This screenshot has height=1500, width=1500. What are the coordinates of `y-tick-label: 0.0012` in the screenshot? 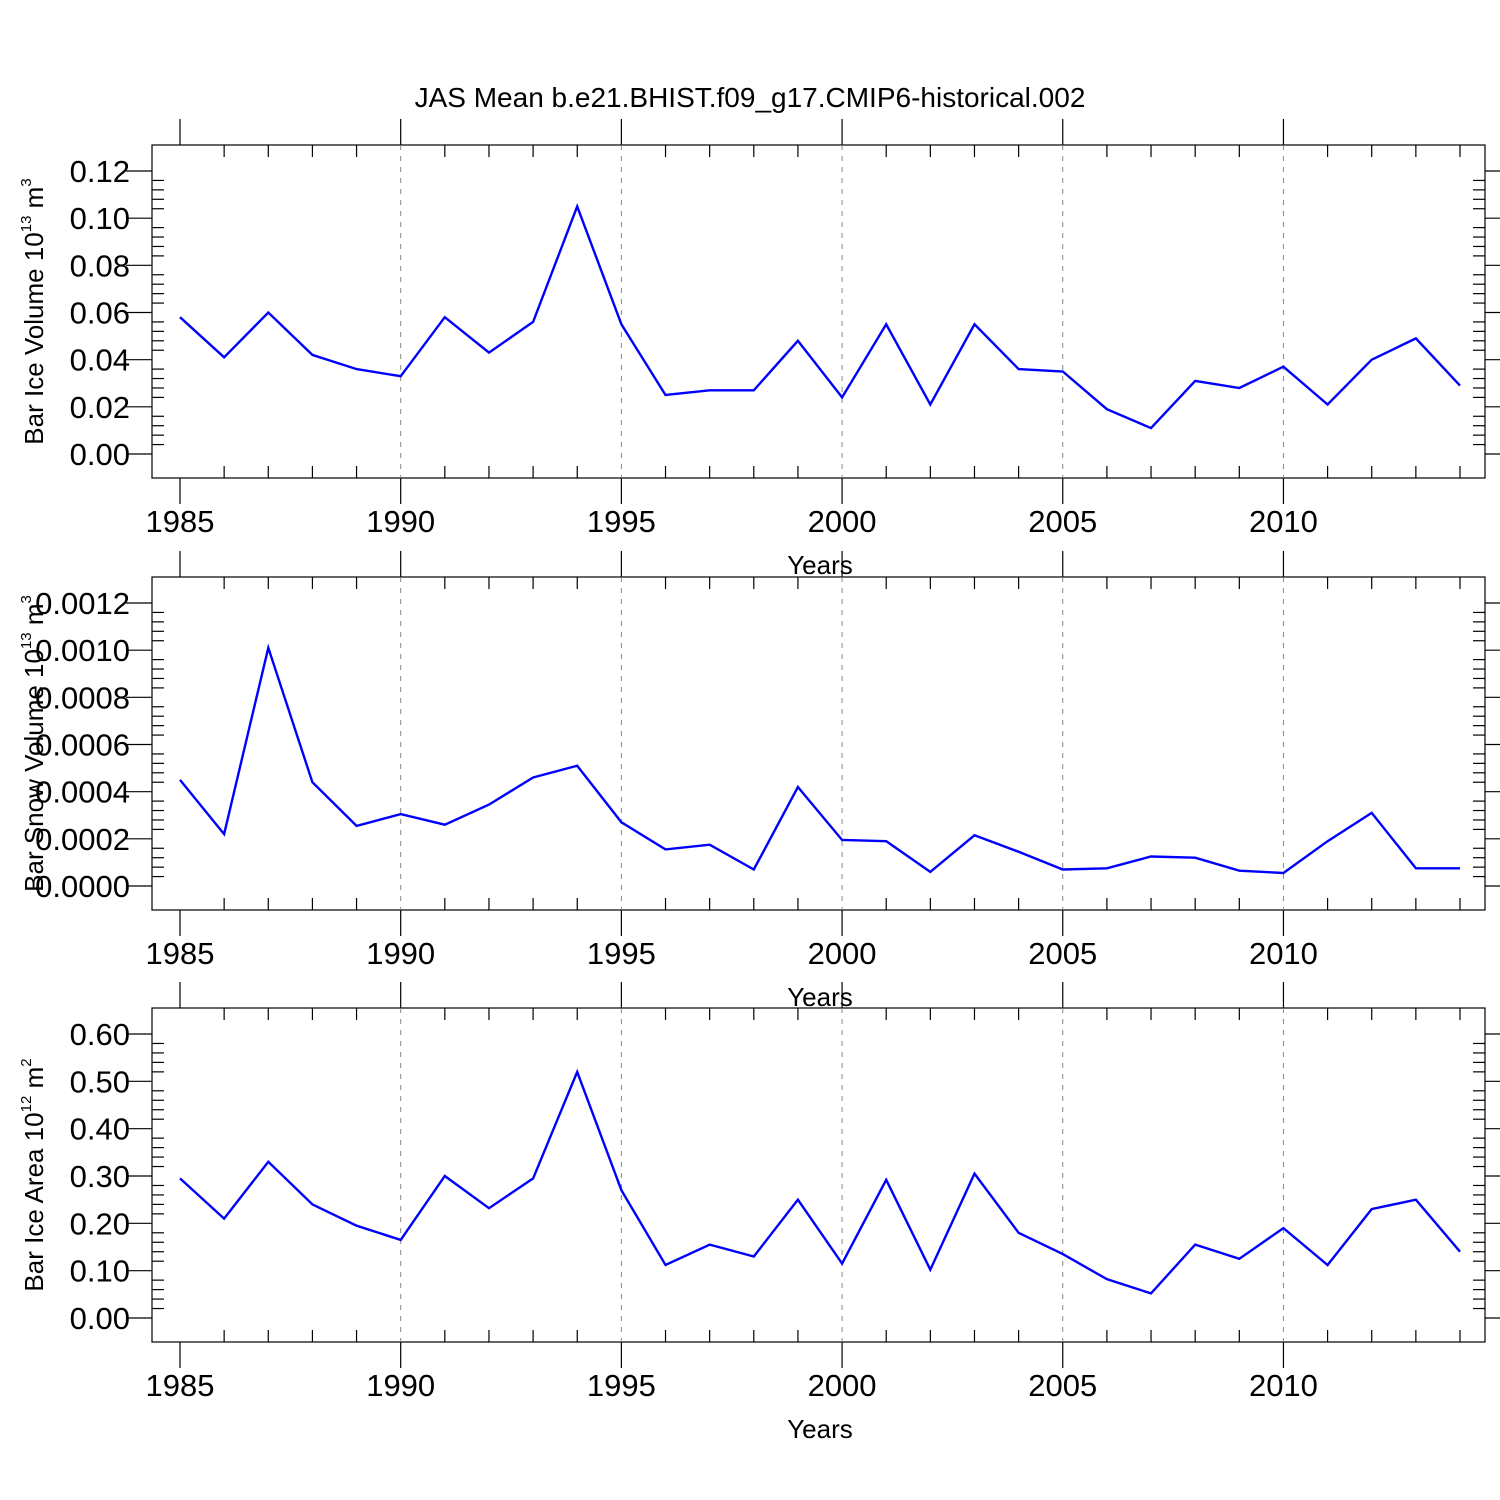 It's located at (82, 603).